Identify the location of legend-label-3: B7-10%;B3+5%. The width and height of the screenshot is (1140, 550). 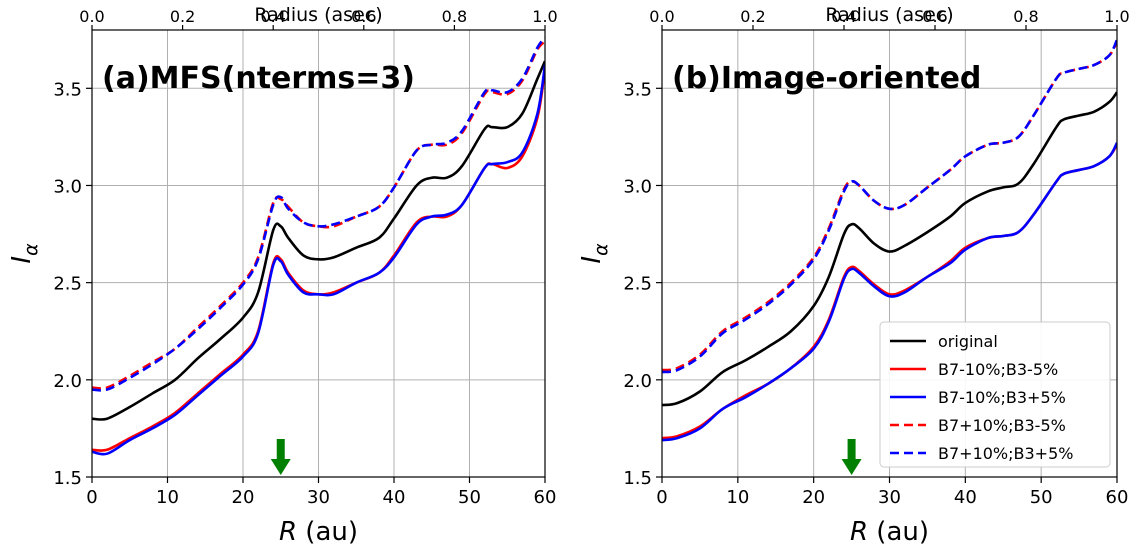
(1002, 397).